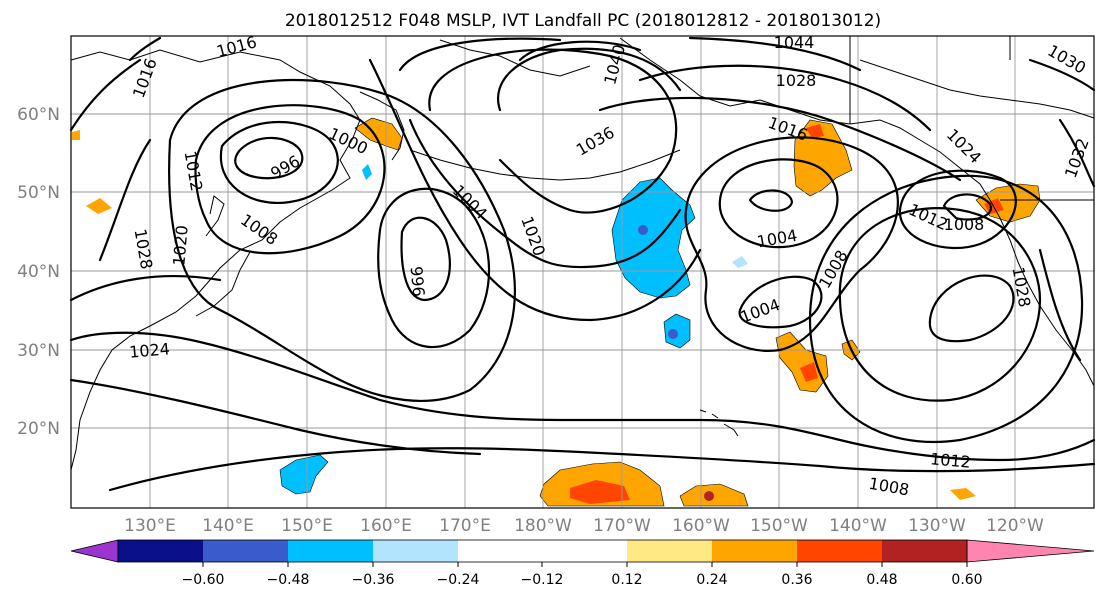  I want to click on colorbar-tick-label: −0.24, so click(458, 580).